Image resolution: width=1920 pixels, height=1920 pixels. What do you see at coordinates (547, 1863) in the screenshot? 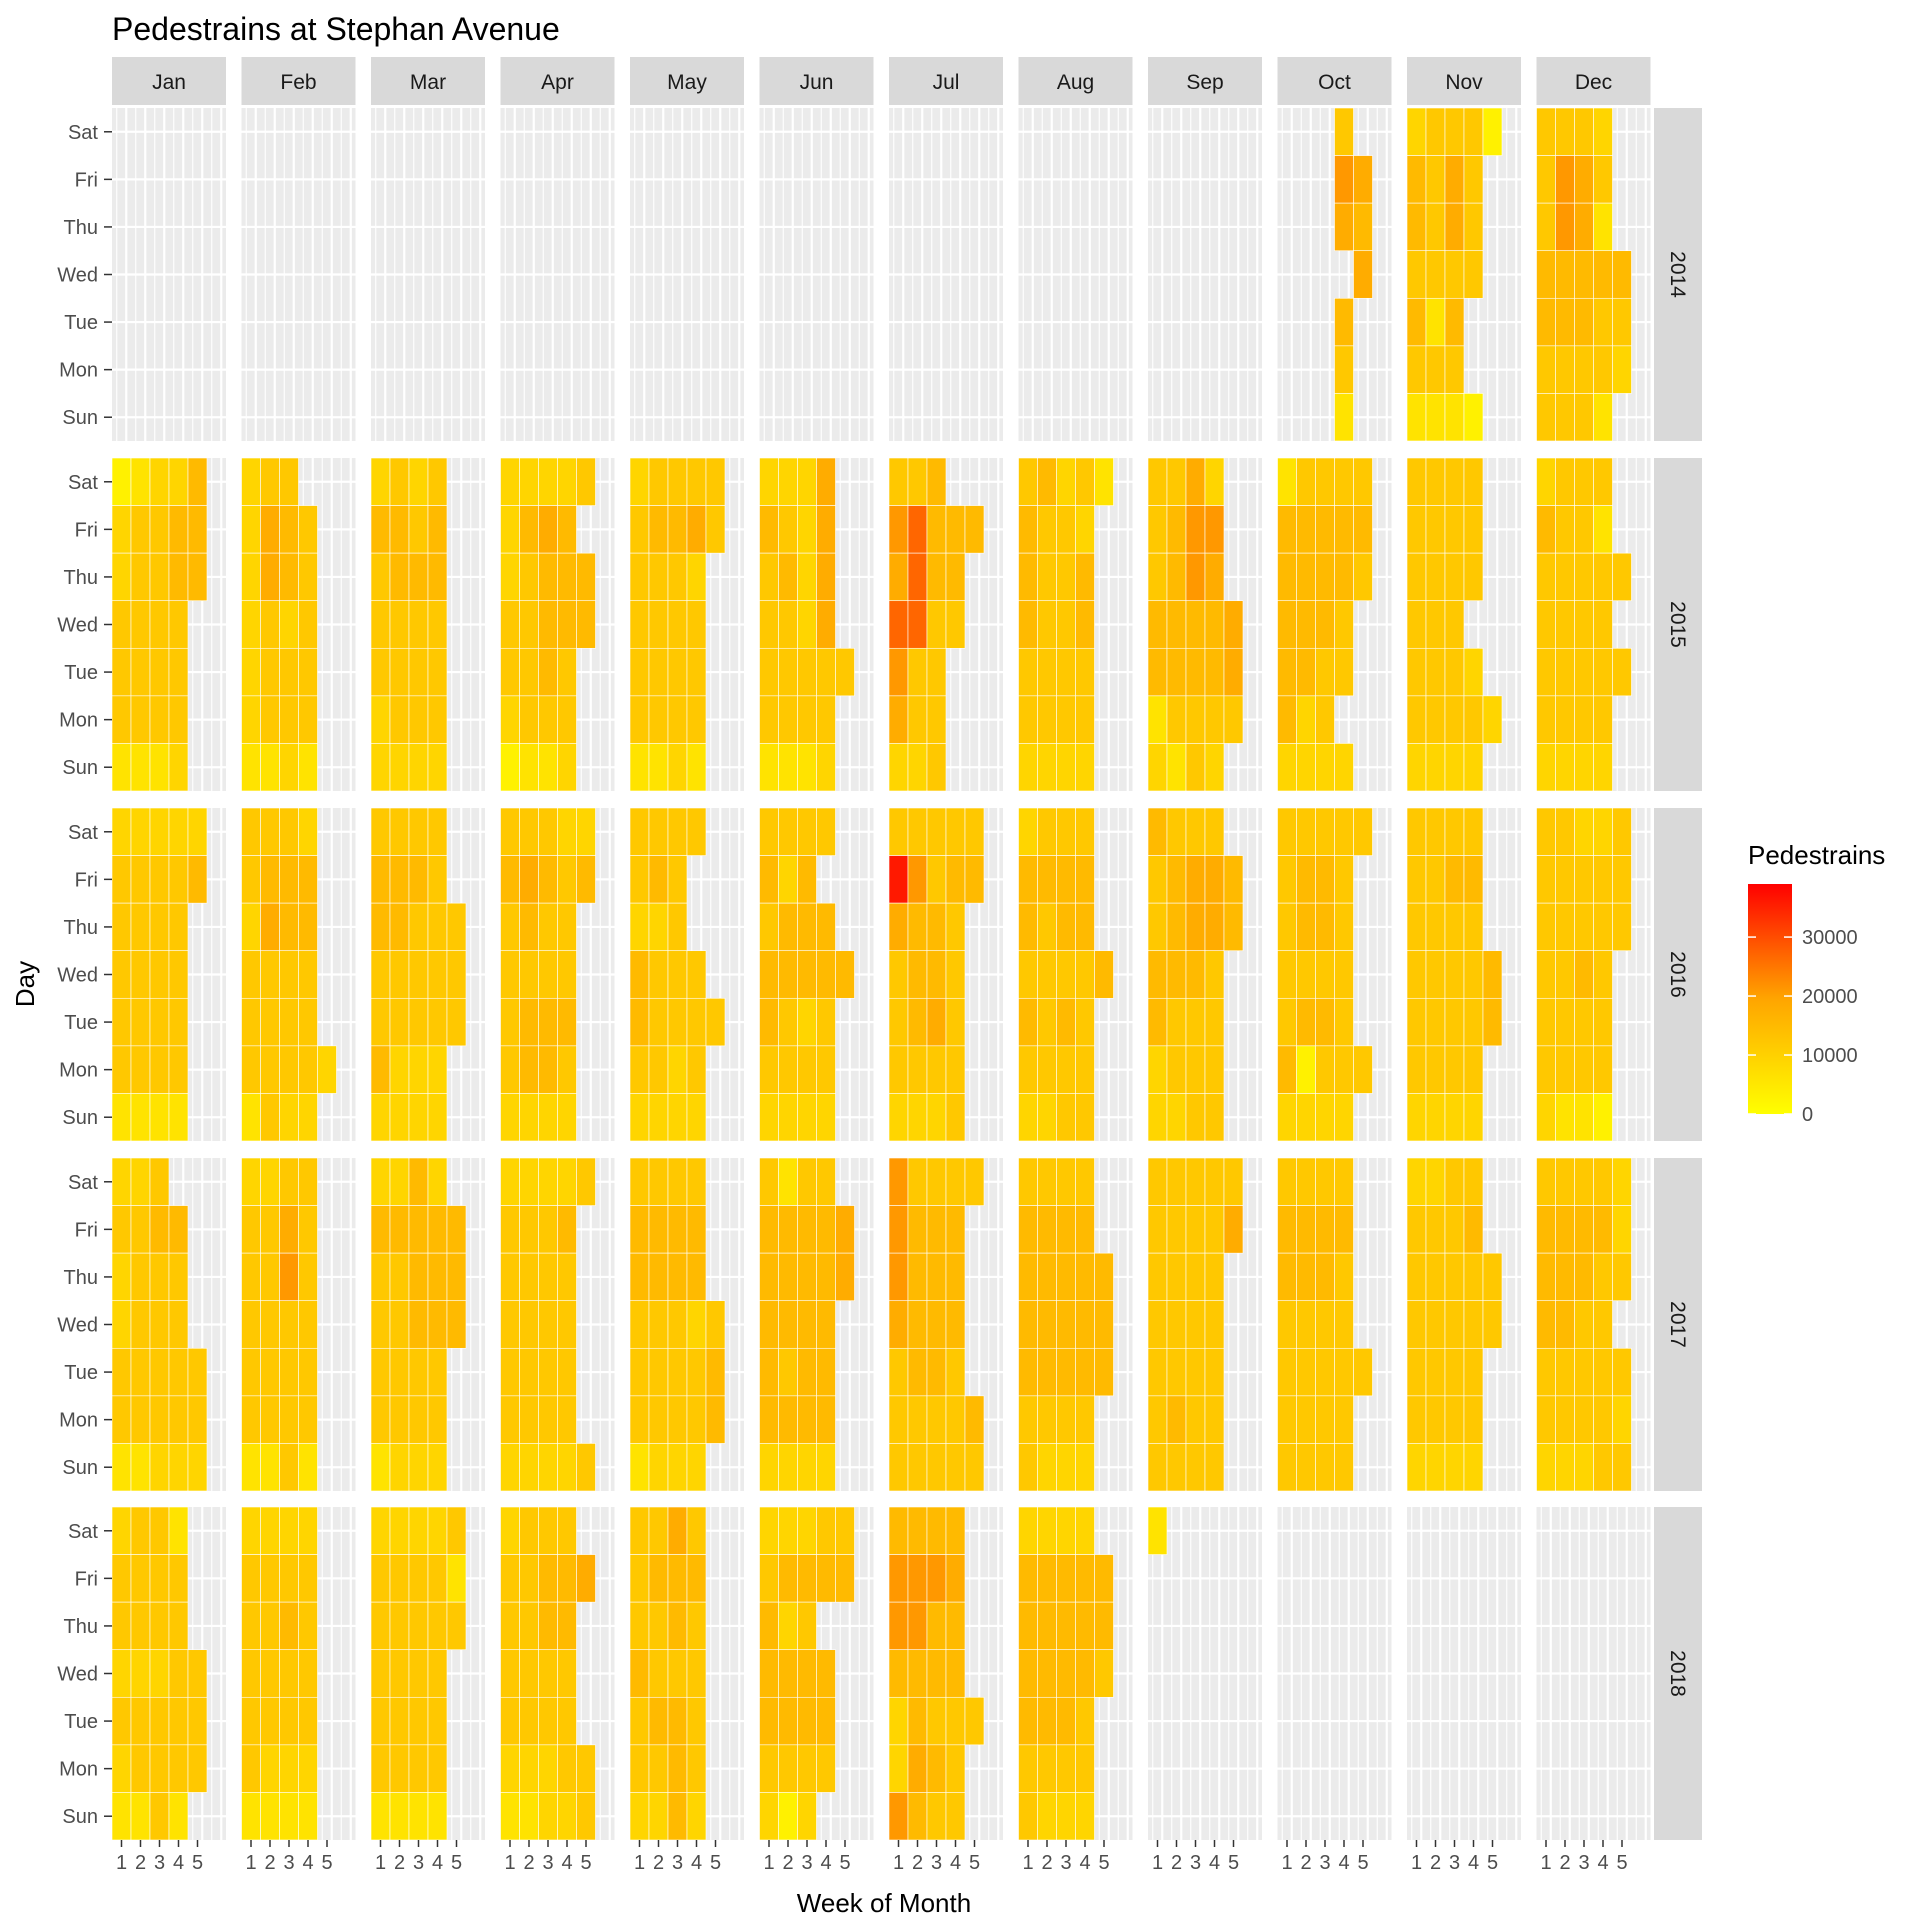
I see `x-tick-label: 3` at bounding box center [547, 1863].